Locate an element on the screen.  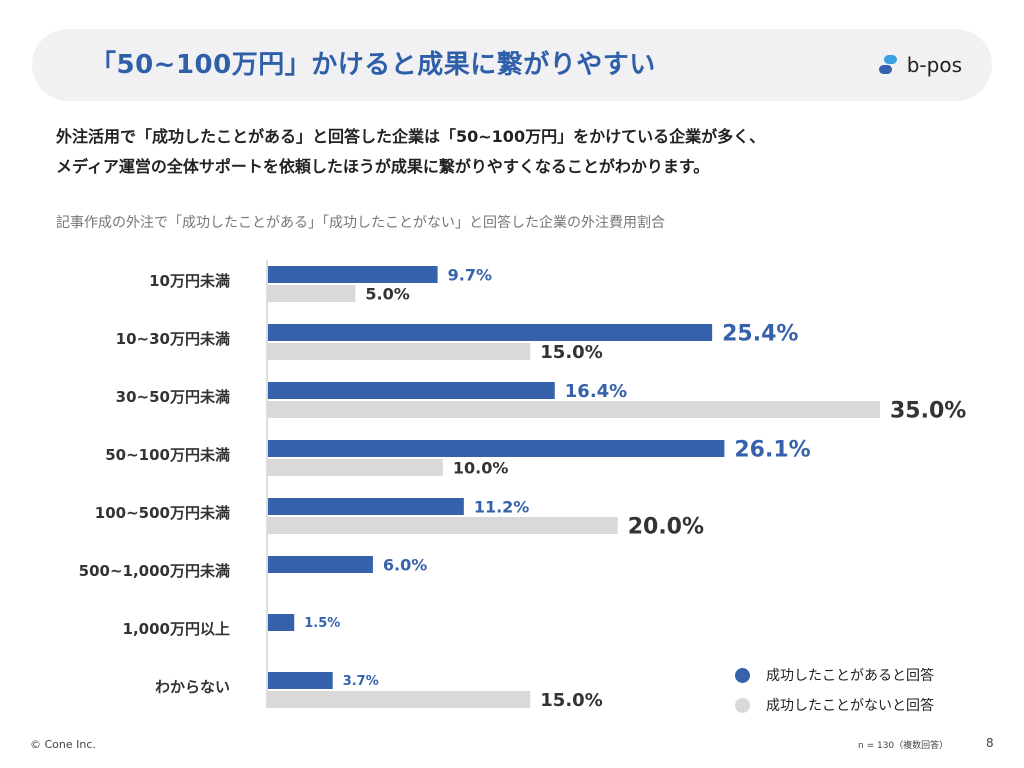
data-label-success: 16.4% is located at coordinates (596, 391).